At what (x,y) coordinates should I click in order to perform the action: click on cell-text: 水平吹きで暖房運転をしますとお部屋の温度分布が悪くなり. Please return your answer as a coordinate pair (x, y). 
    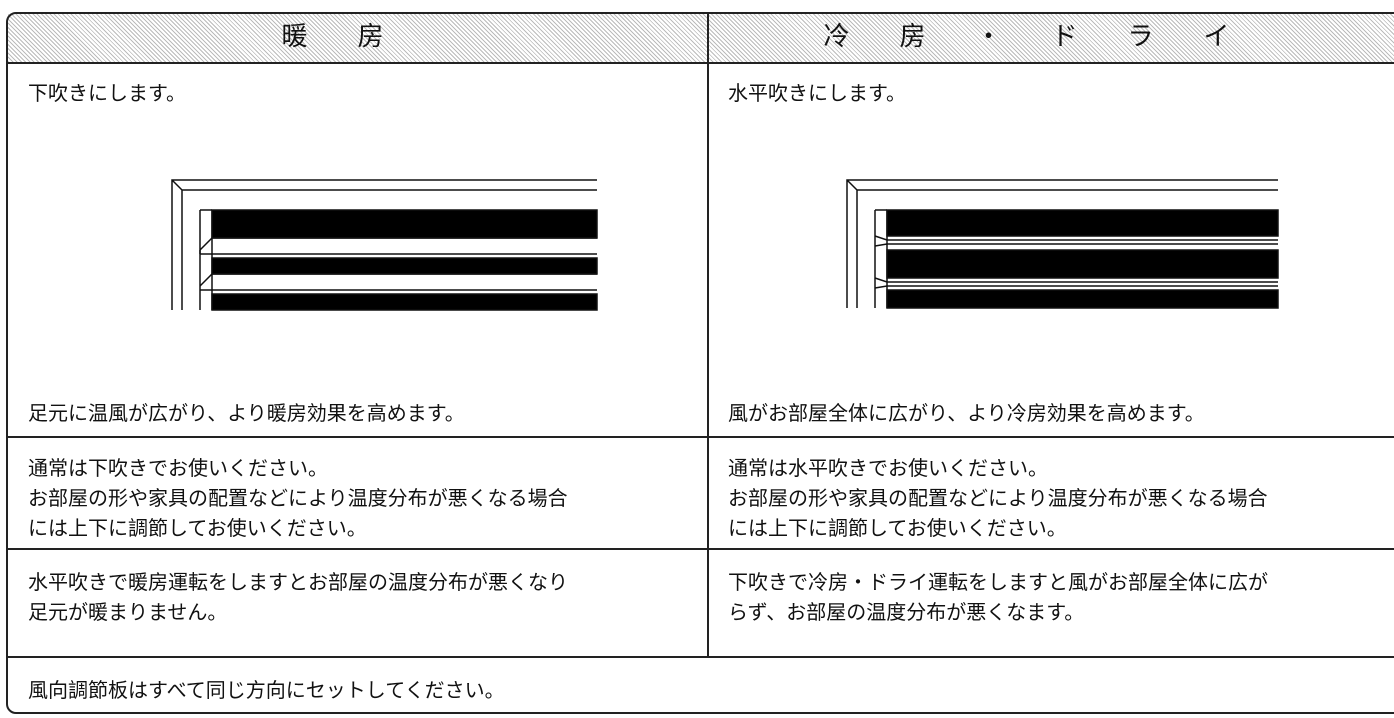
    Looking at the image, I should click on (298, 582).